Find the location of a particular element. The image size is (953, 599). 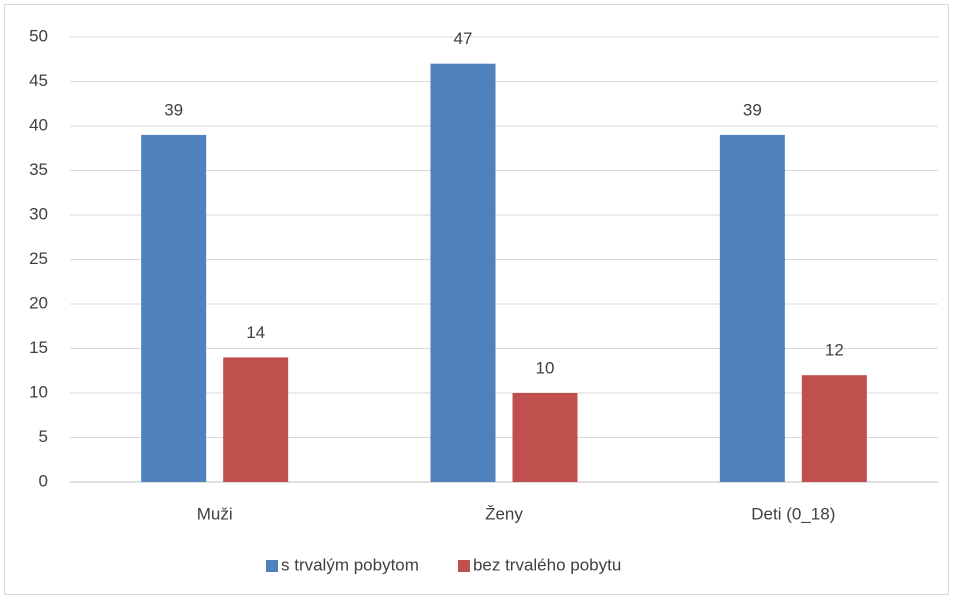

y-tick-label: 35 is located at coordinates (38, 169).